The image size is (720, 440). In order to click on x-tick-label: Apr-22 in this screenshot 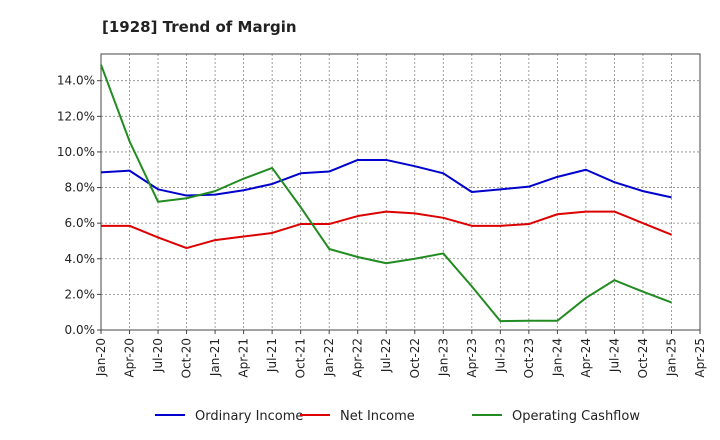, I will do `click(358, 358)`.